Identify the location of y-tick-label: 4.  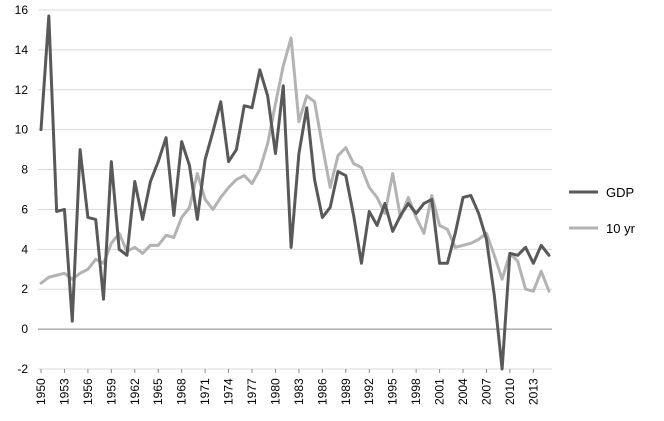
(24, 249).